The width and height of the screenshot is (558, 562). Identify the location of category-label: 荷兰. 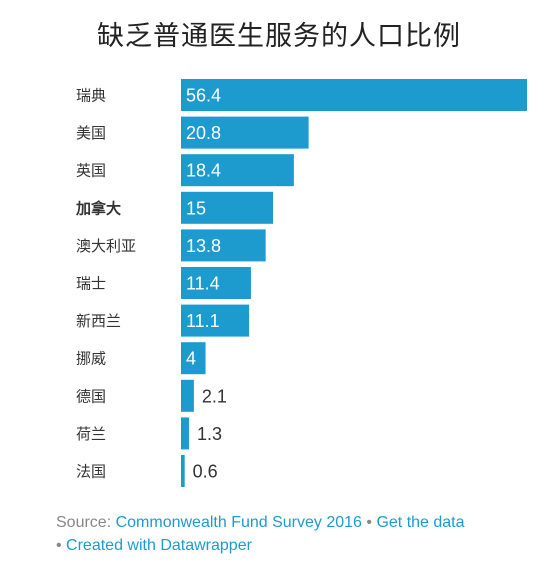
(91, 434).